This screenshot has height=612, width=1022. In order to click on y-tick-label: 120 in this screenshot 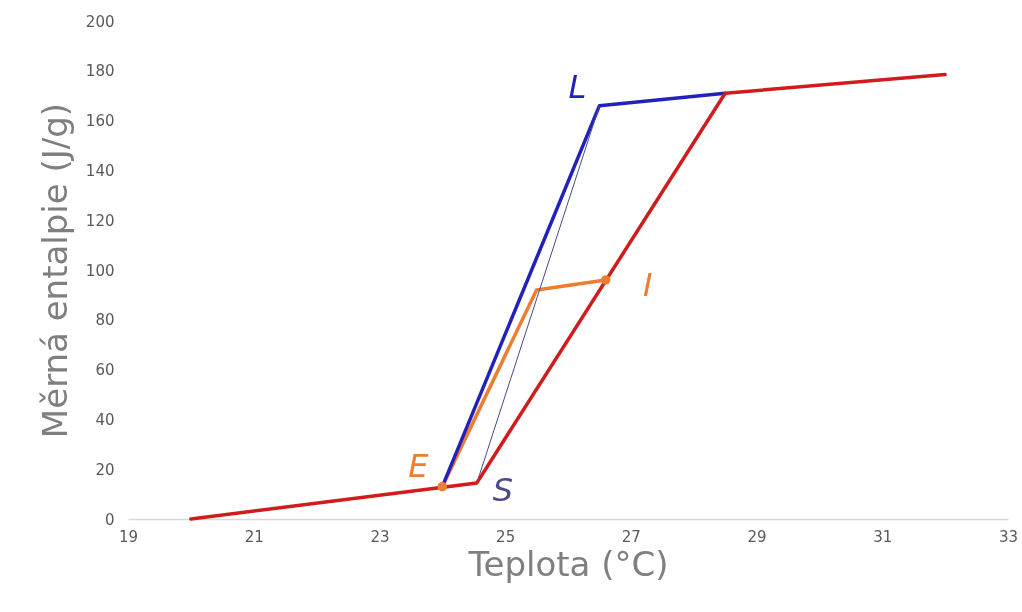, I will do `click(100, 220)`.